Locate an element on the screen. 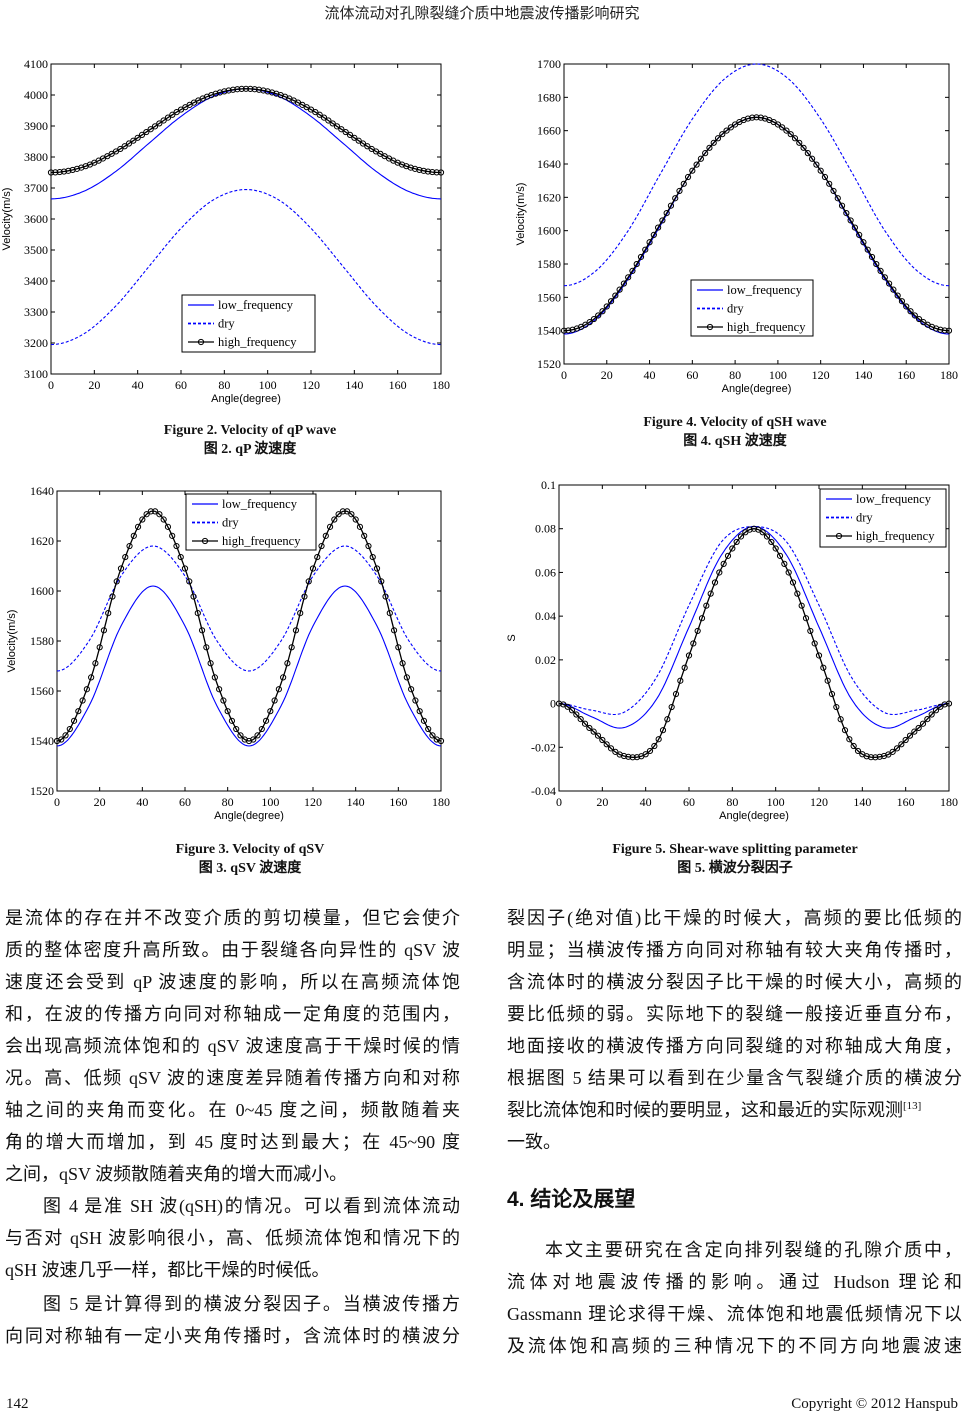 The image size is (964, 1414). caption-zh: 图 3. qSV 波速度 is located at coordinates (250, 868).